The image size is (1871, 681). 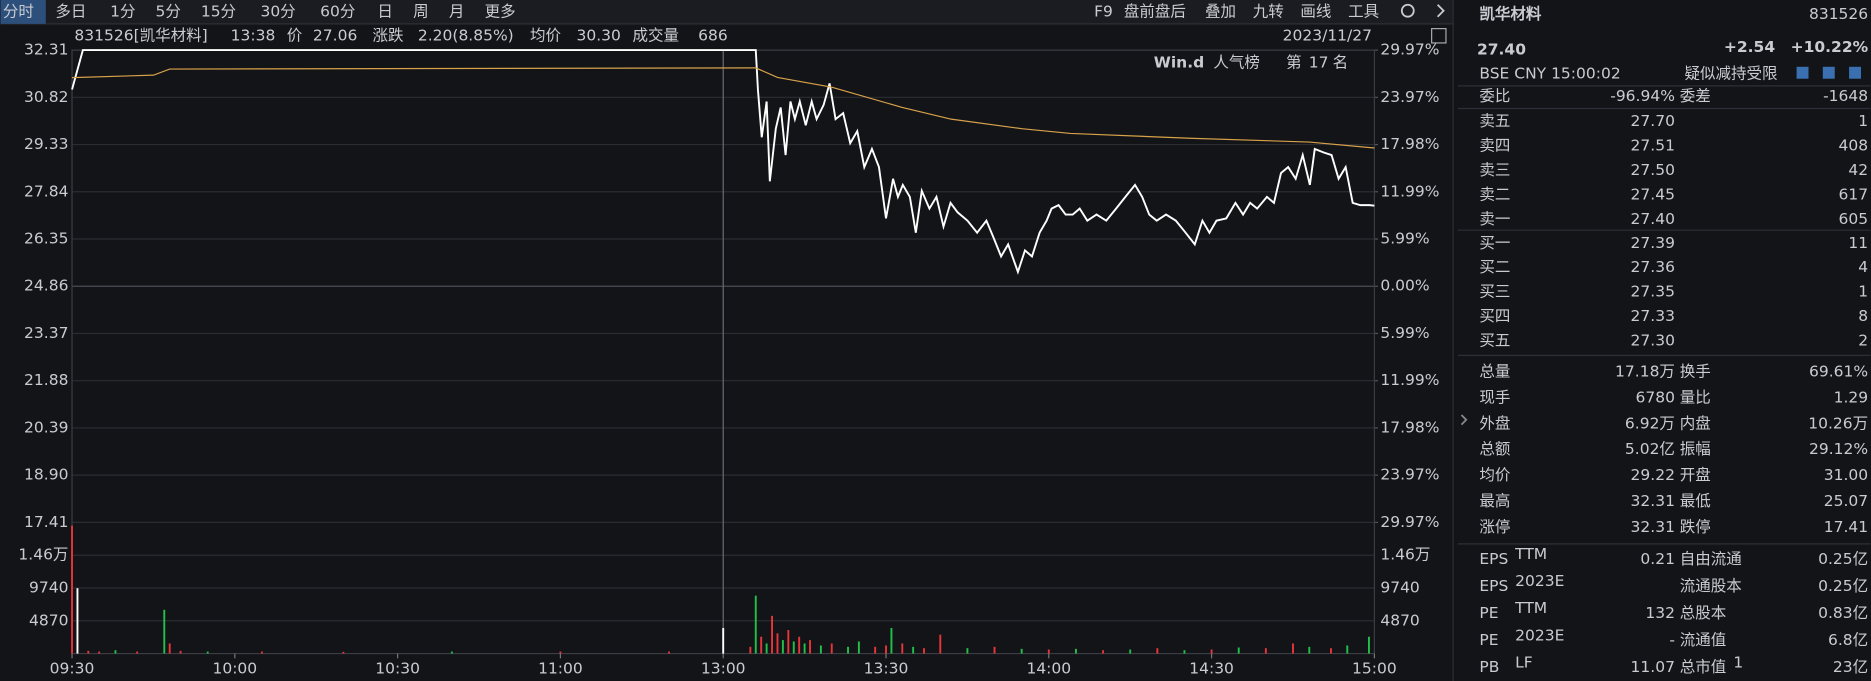 I want to click on order-label: 卖五, so click(x=1494, y=121).